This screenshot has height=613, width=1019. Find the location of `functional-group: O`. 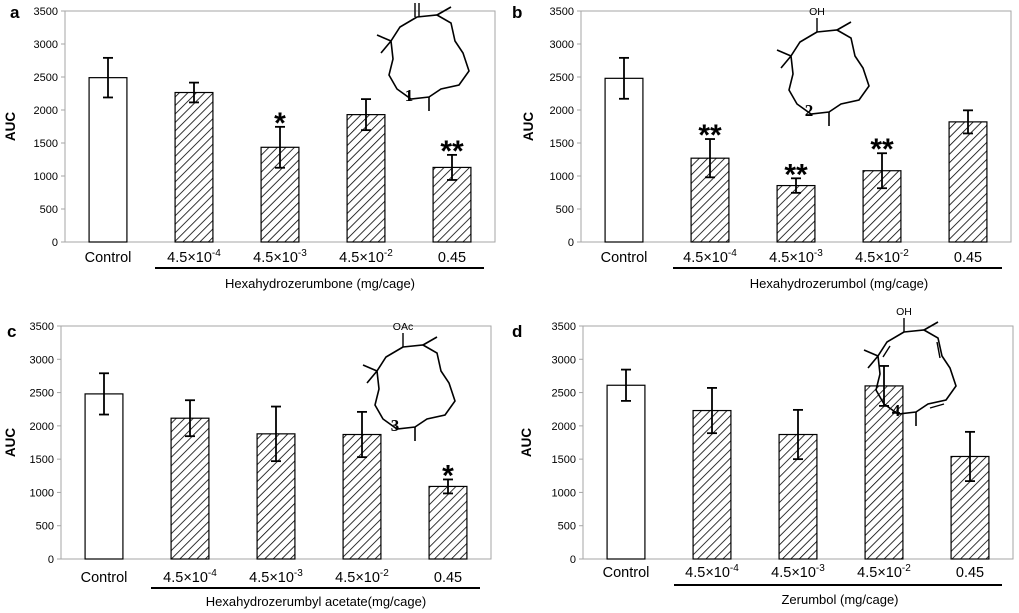

functional-group: O is located at coordinates (417, 1).